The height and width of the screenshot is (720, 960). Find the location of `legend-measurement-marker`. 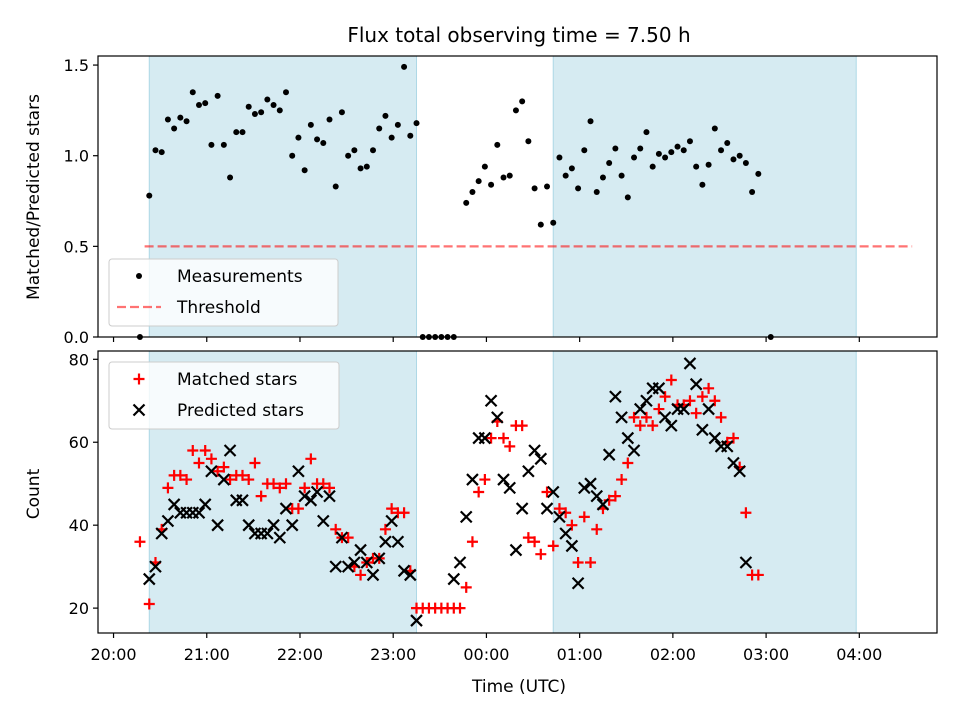

legend-measurement-marker is located at coordinates (139, 276).